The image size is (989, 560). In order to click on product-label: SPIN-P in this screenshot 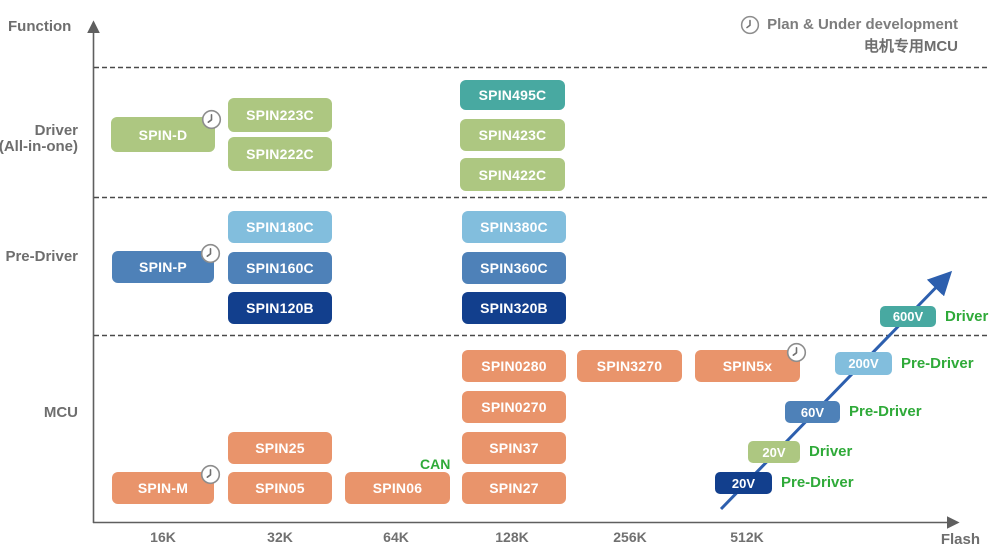, I will do `click(163, 267)`.